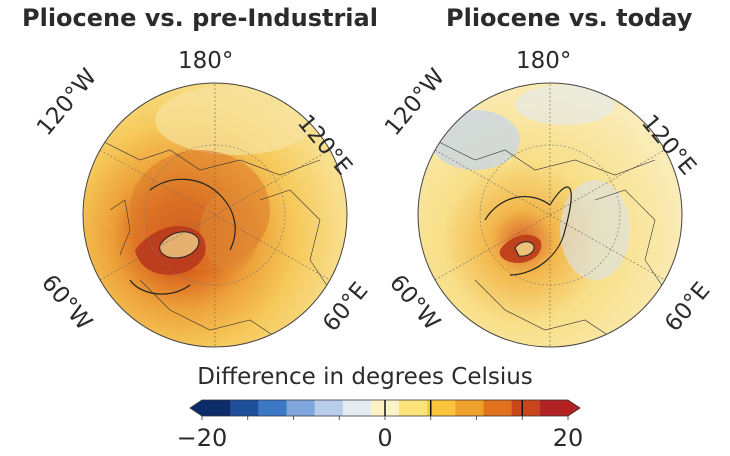 The height and width of the screenshot is (456, 730). I want to click on colorbar-tick-label: 20, so click(568, 438).